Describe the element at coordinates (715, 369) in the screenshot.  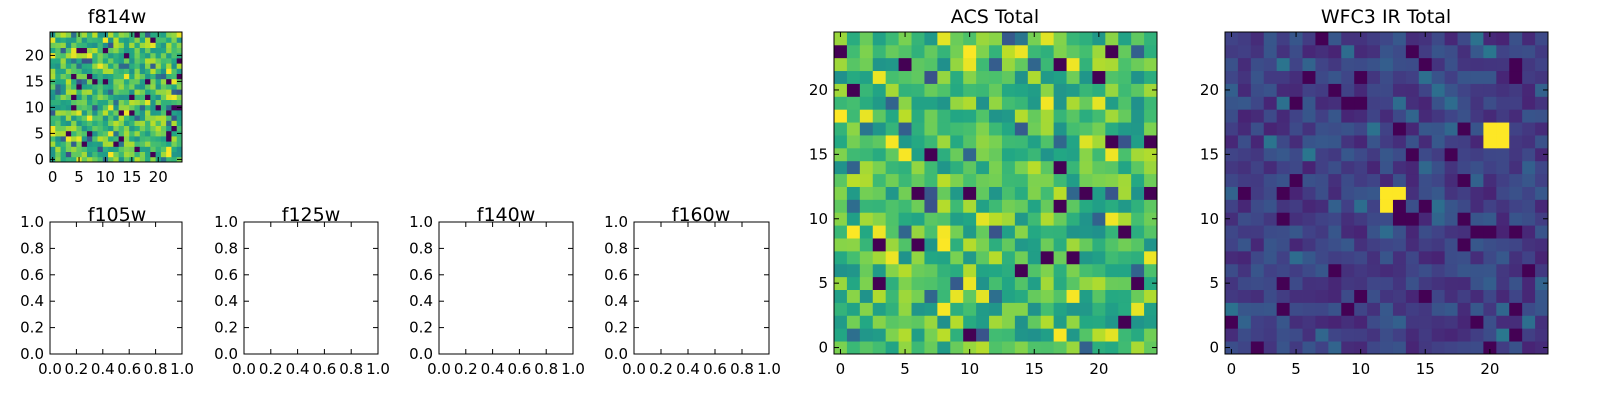
I see `x-tick-label: 0.6` at that location.